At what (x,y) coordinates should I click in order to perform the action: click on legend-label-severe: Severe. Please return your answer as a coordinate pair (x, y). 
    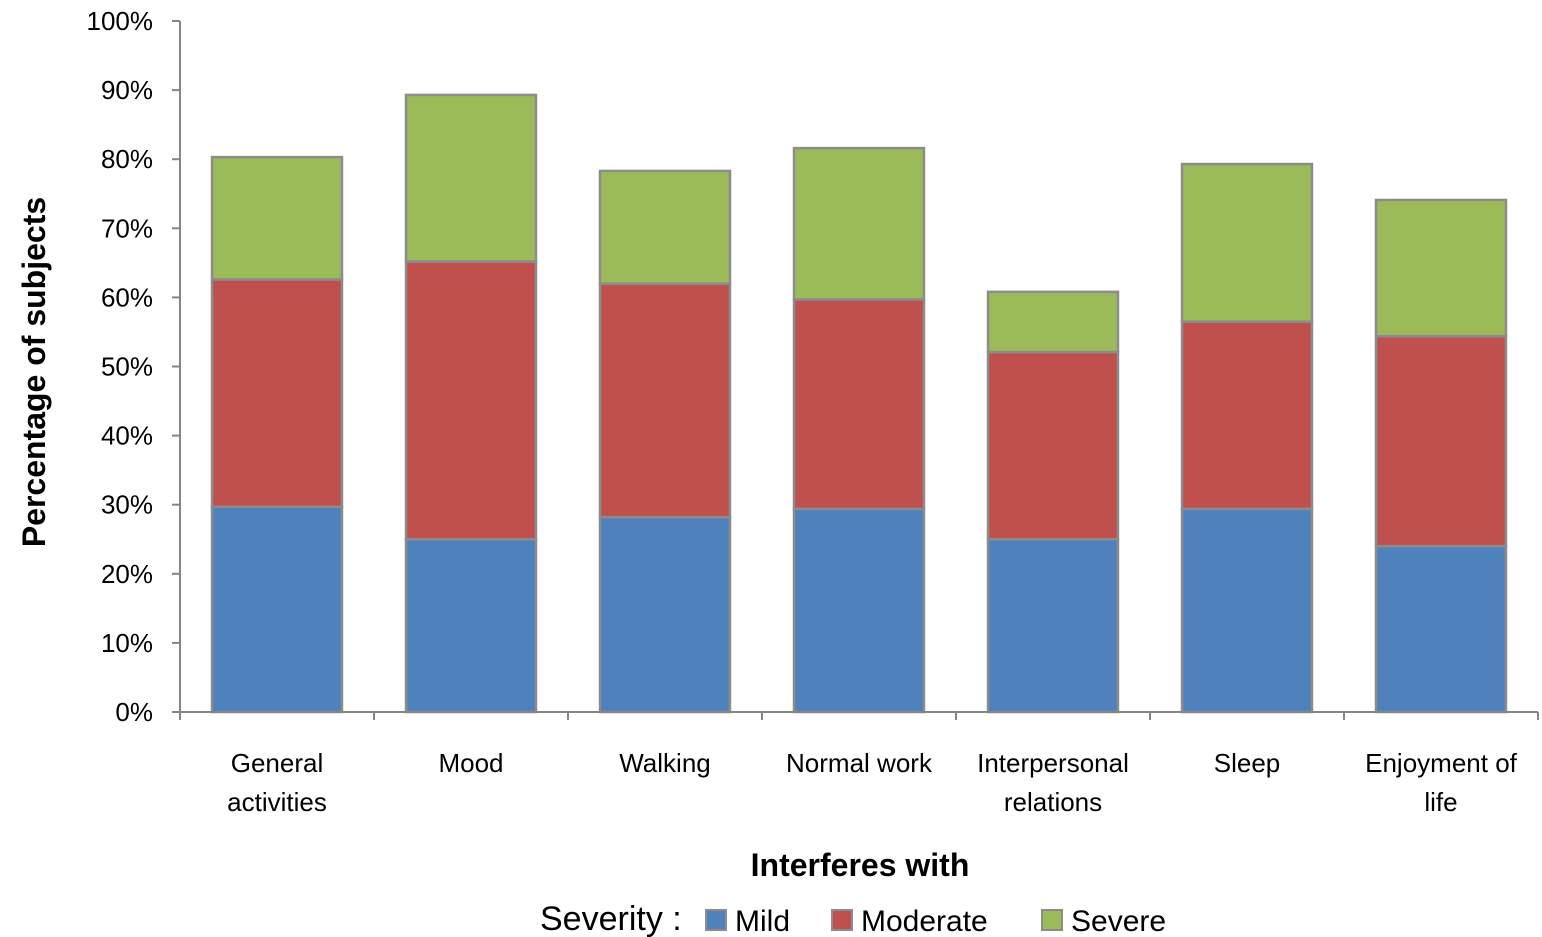
    Looking at the image, I should click on (1118, 921).